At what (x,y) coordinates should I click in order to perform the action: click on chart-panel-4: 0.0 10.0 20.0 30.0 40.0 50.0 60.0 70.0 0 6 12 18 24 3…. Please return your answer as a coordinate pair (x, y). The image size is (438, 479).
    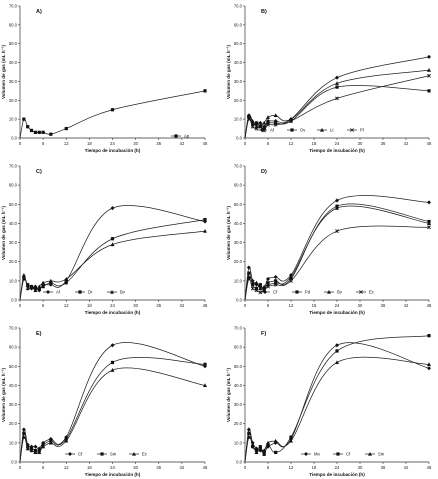
    Looking at the image, I should click on (329, 240).